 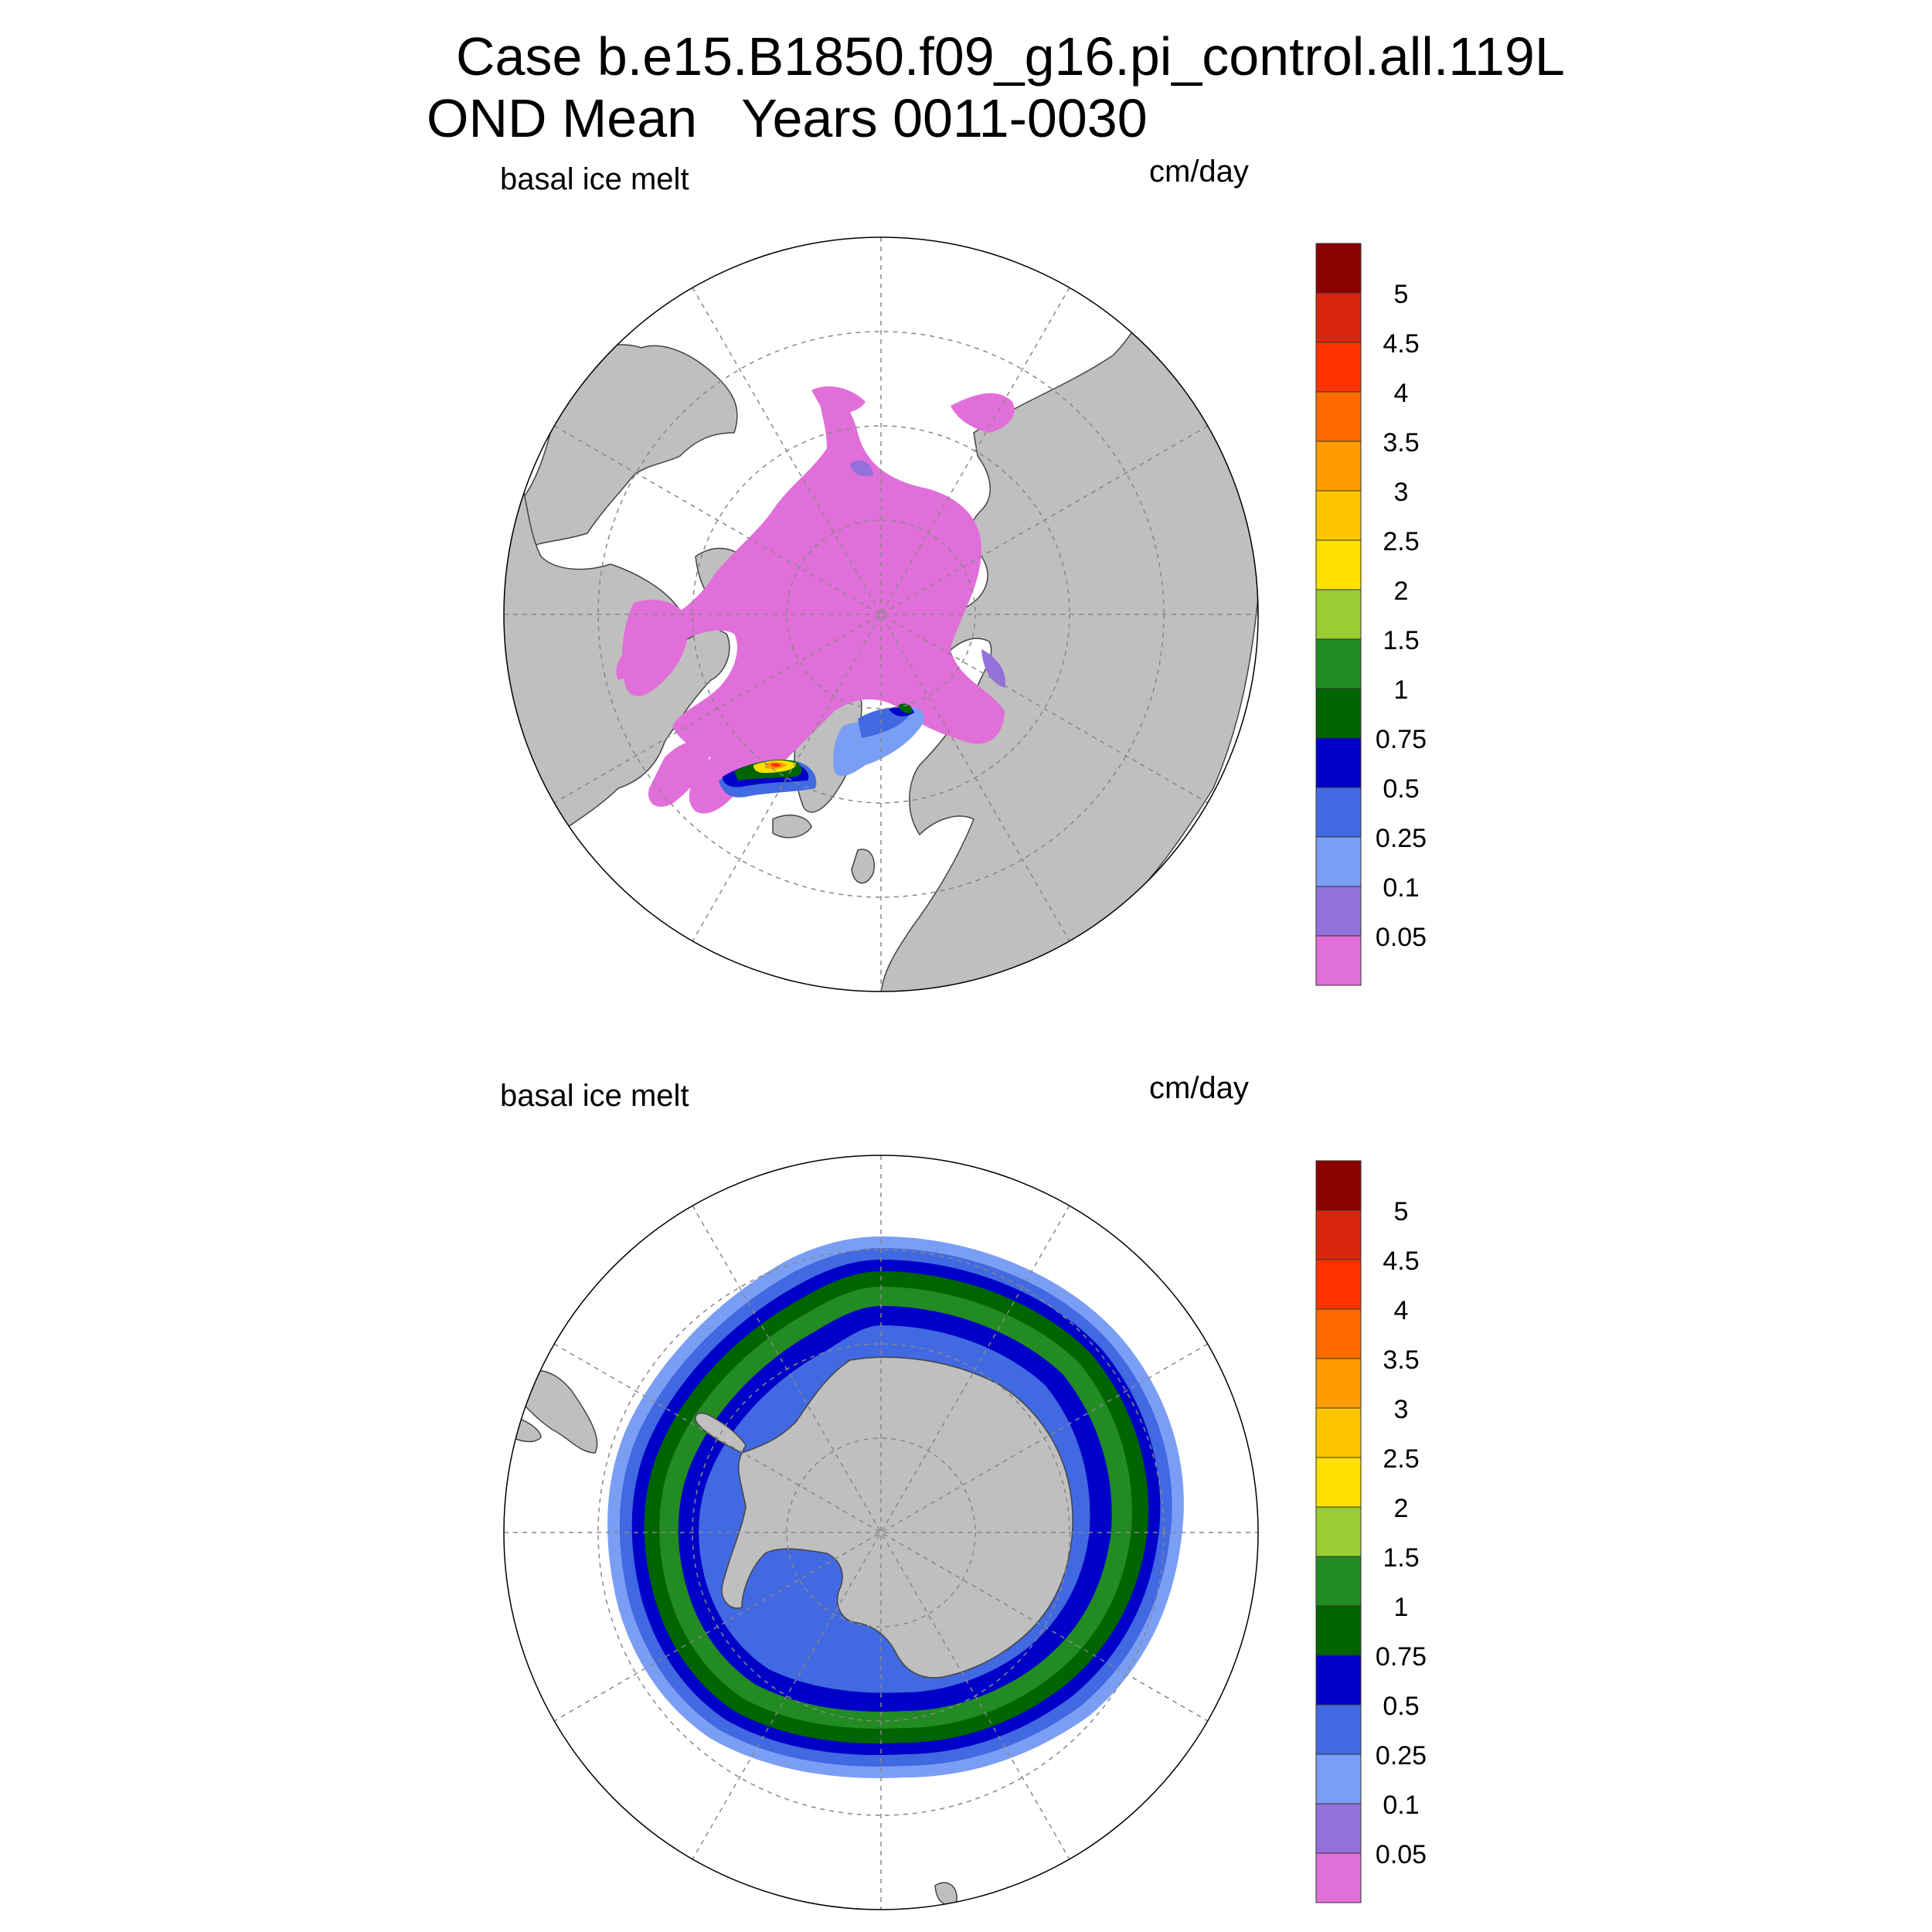 What do you see at coordinates (1401, 1360) in the screenshot?
I see `south-colorbar-tick-label: 3.5` at bounding box center [1401, 1360].